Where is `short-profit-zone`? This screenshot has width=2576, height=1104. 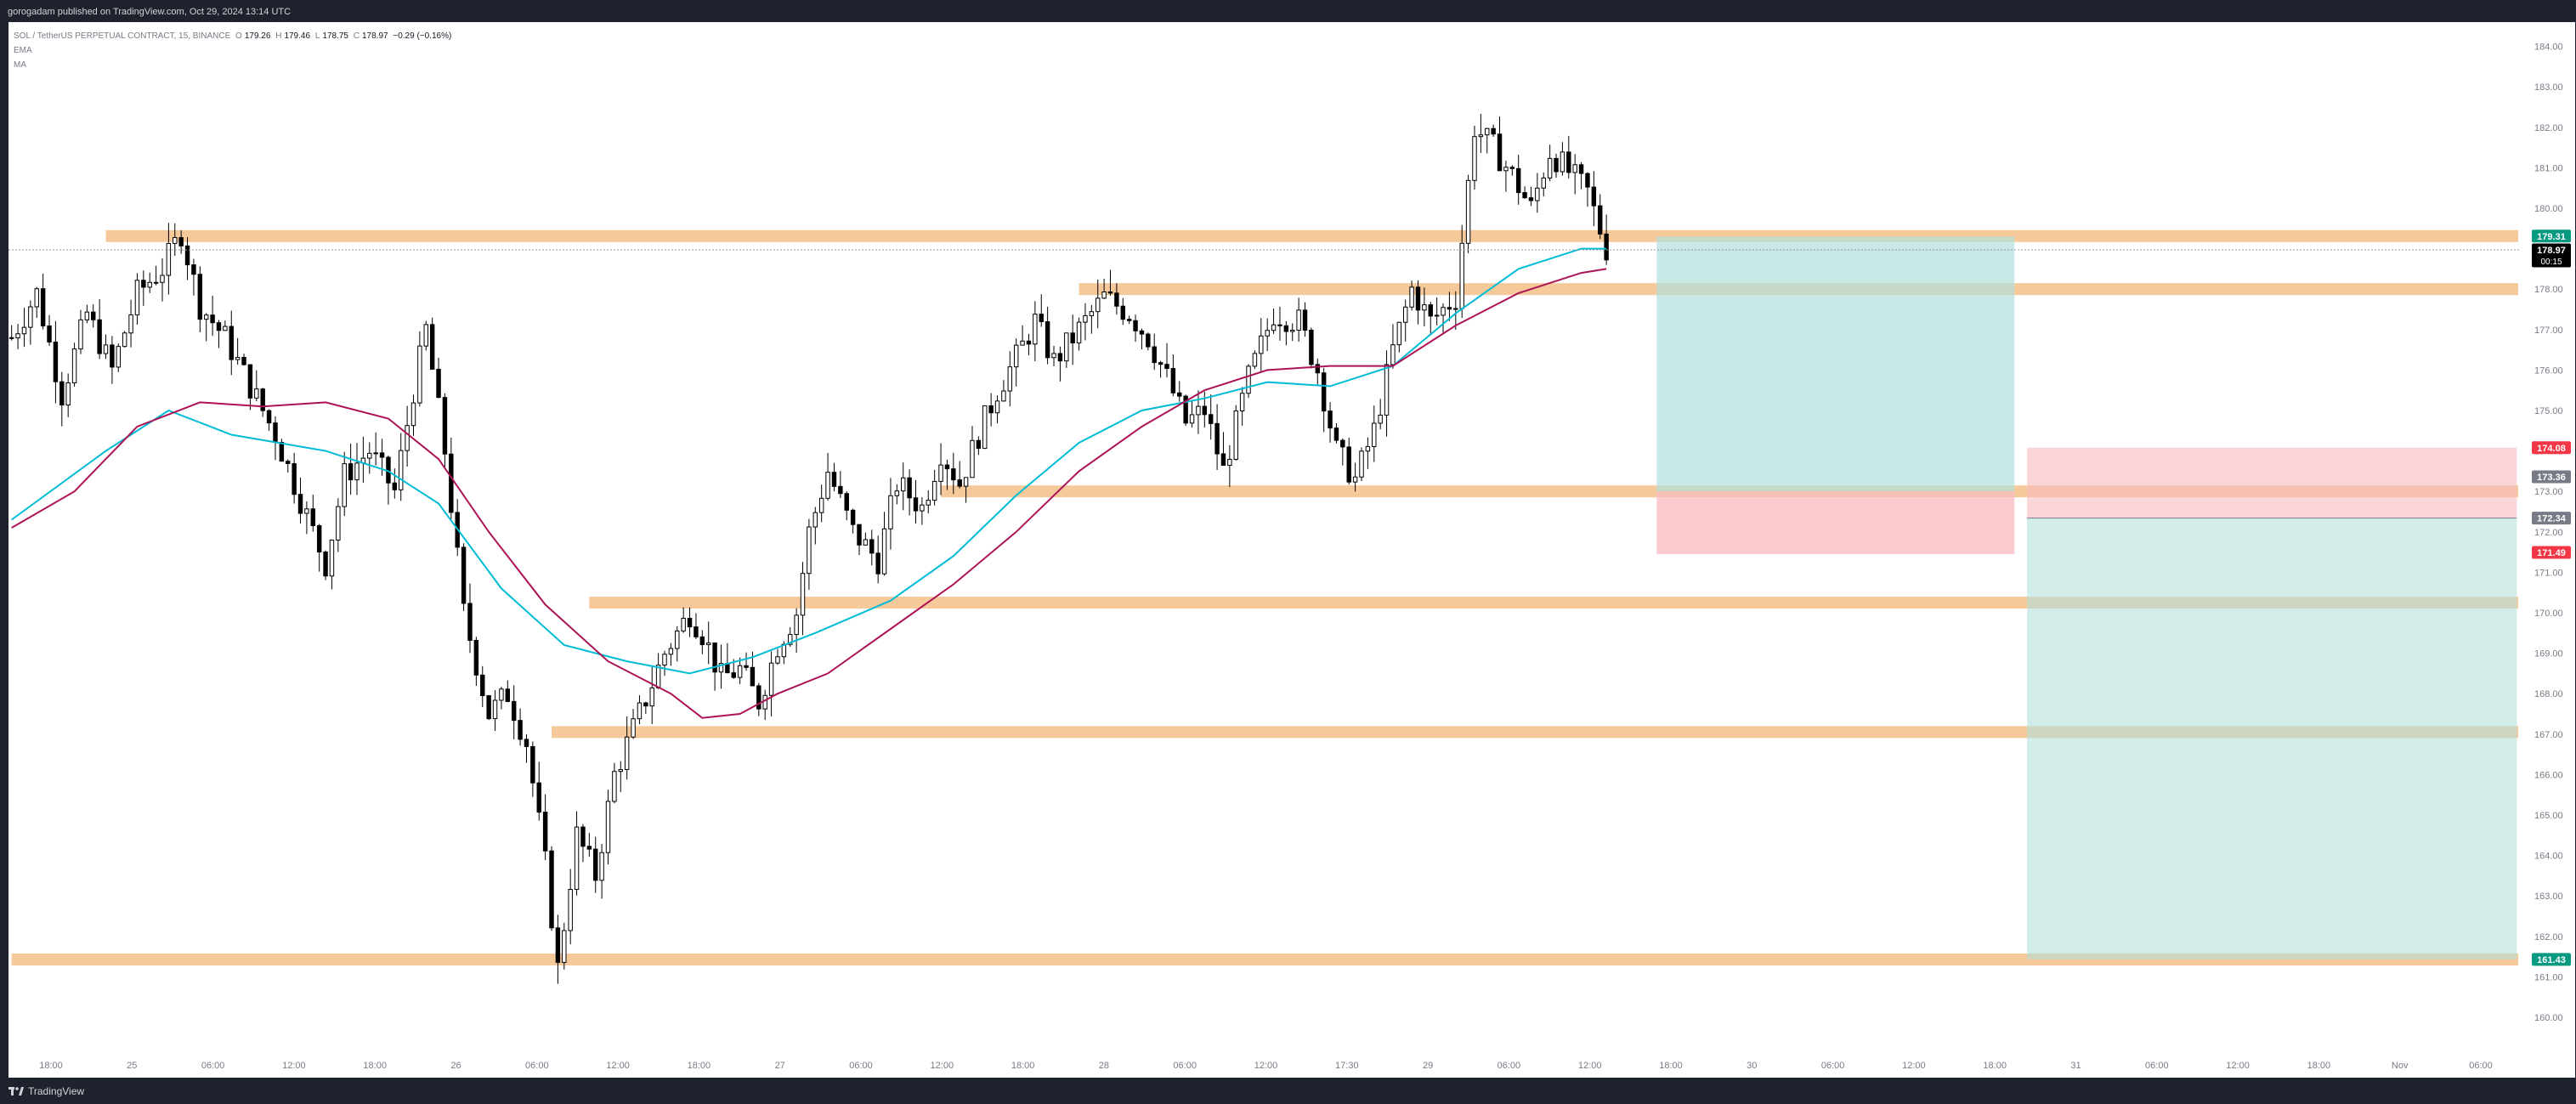
short-profit-zone is located at coordinates (2272, 739).